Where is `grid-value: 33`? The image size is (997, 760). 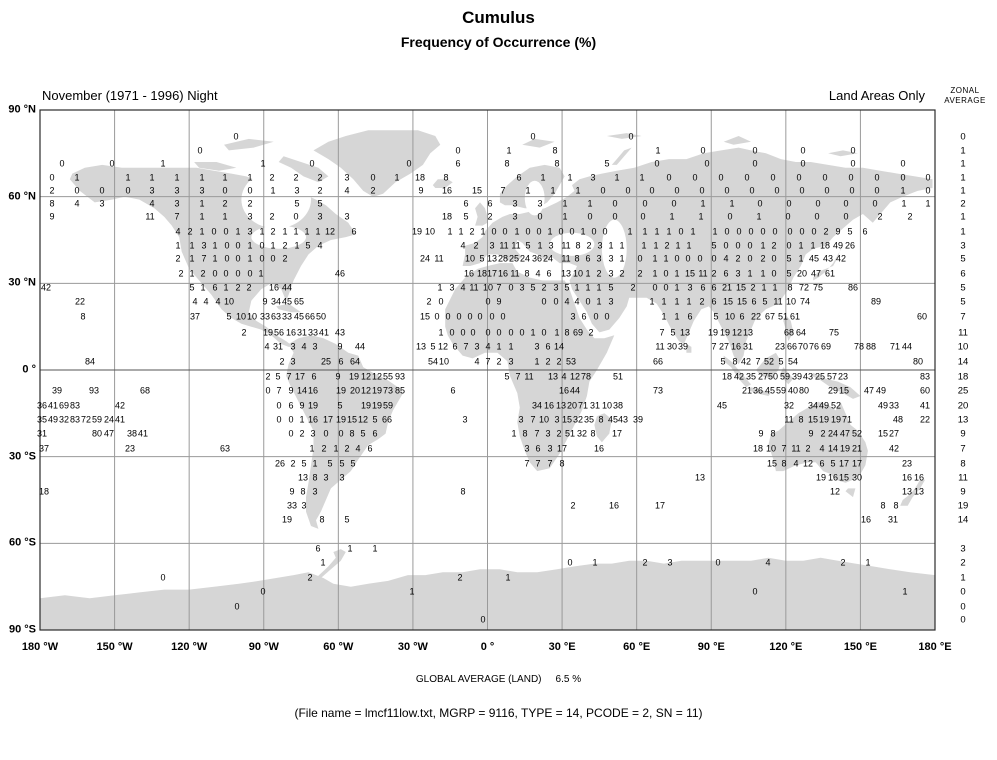 grid-value: 33 is located at coordinates (265, 316).